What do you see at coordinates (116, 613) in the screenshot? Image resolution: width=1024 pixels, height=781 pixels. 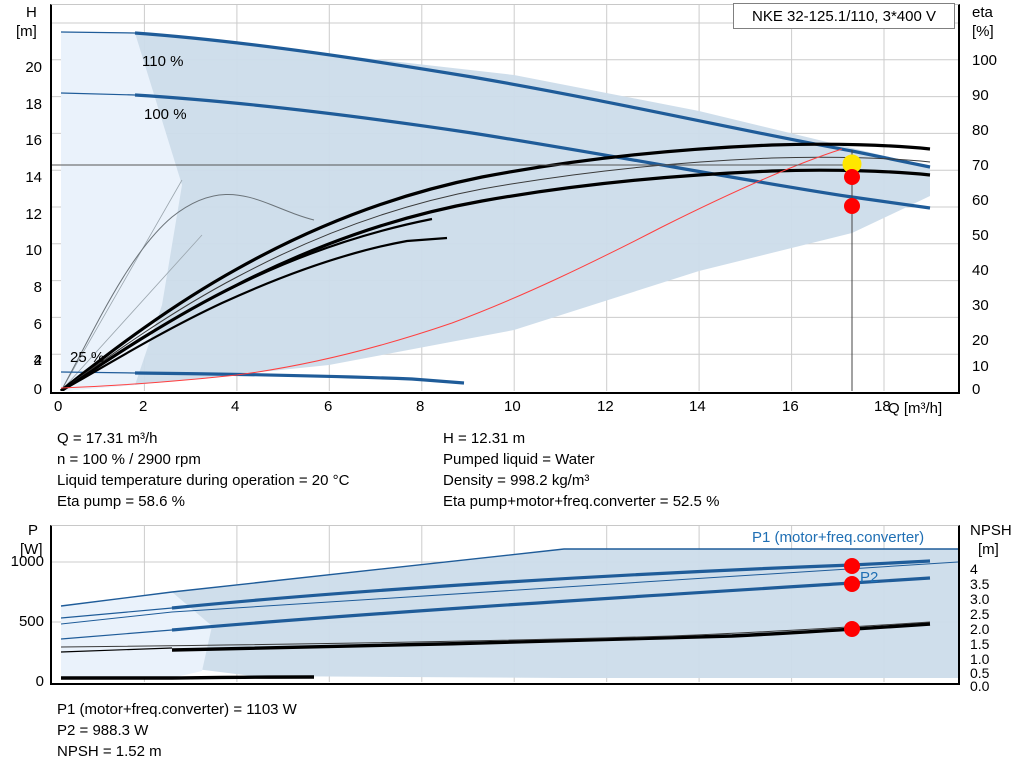 I see `p1-thin-segment` at bounding box center [116, 613].